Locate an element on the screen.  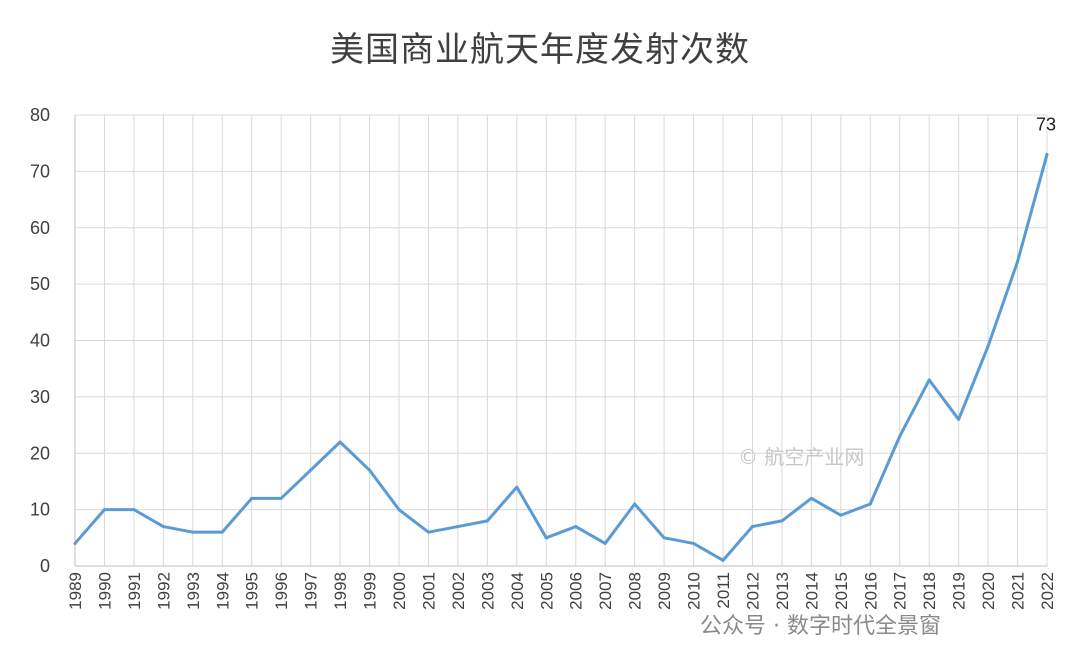
x-tick-label: 1998 is located at coordinates (340, 591).